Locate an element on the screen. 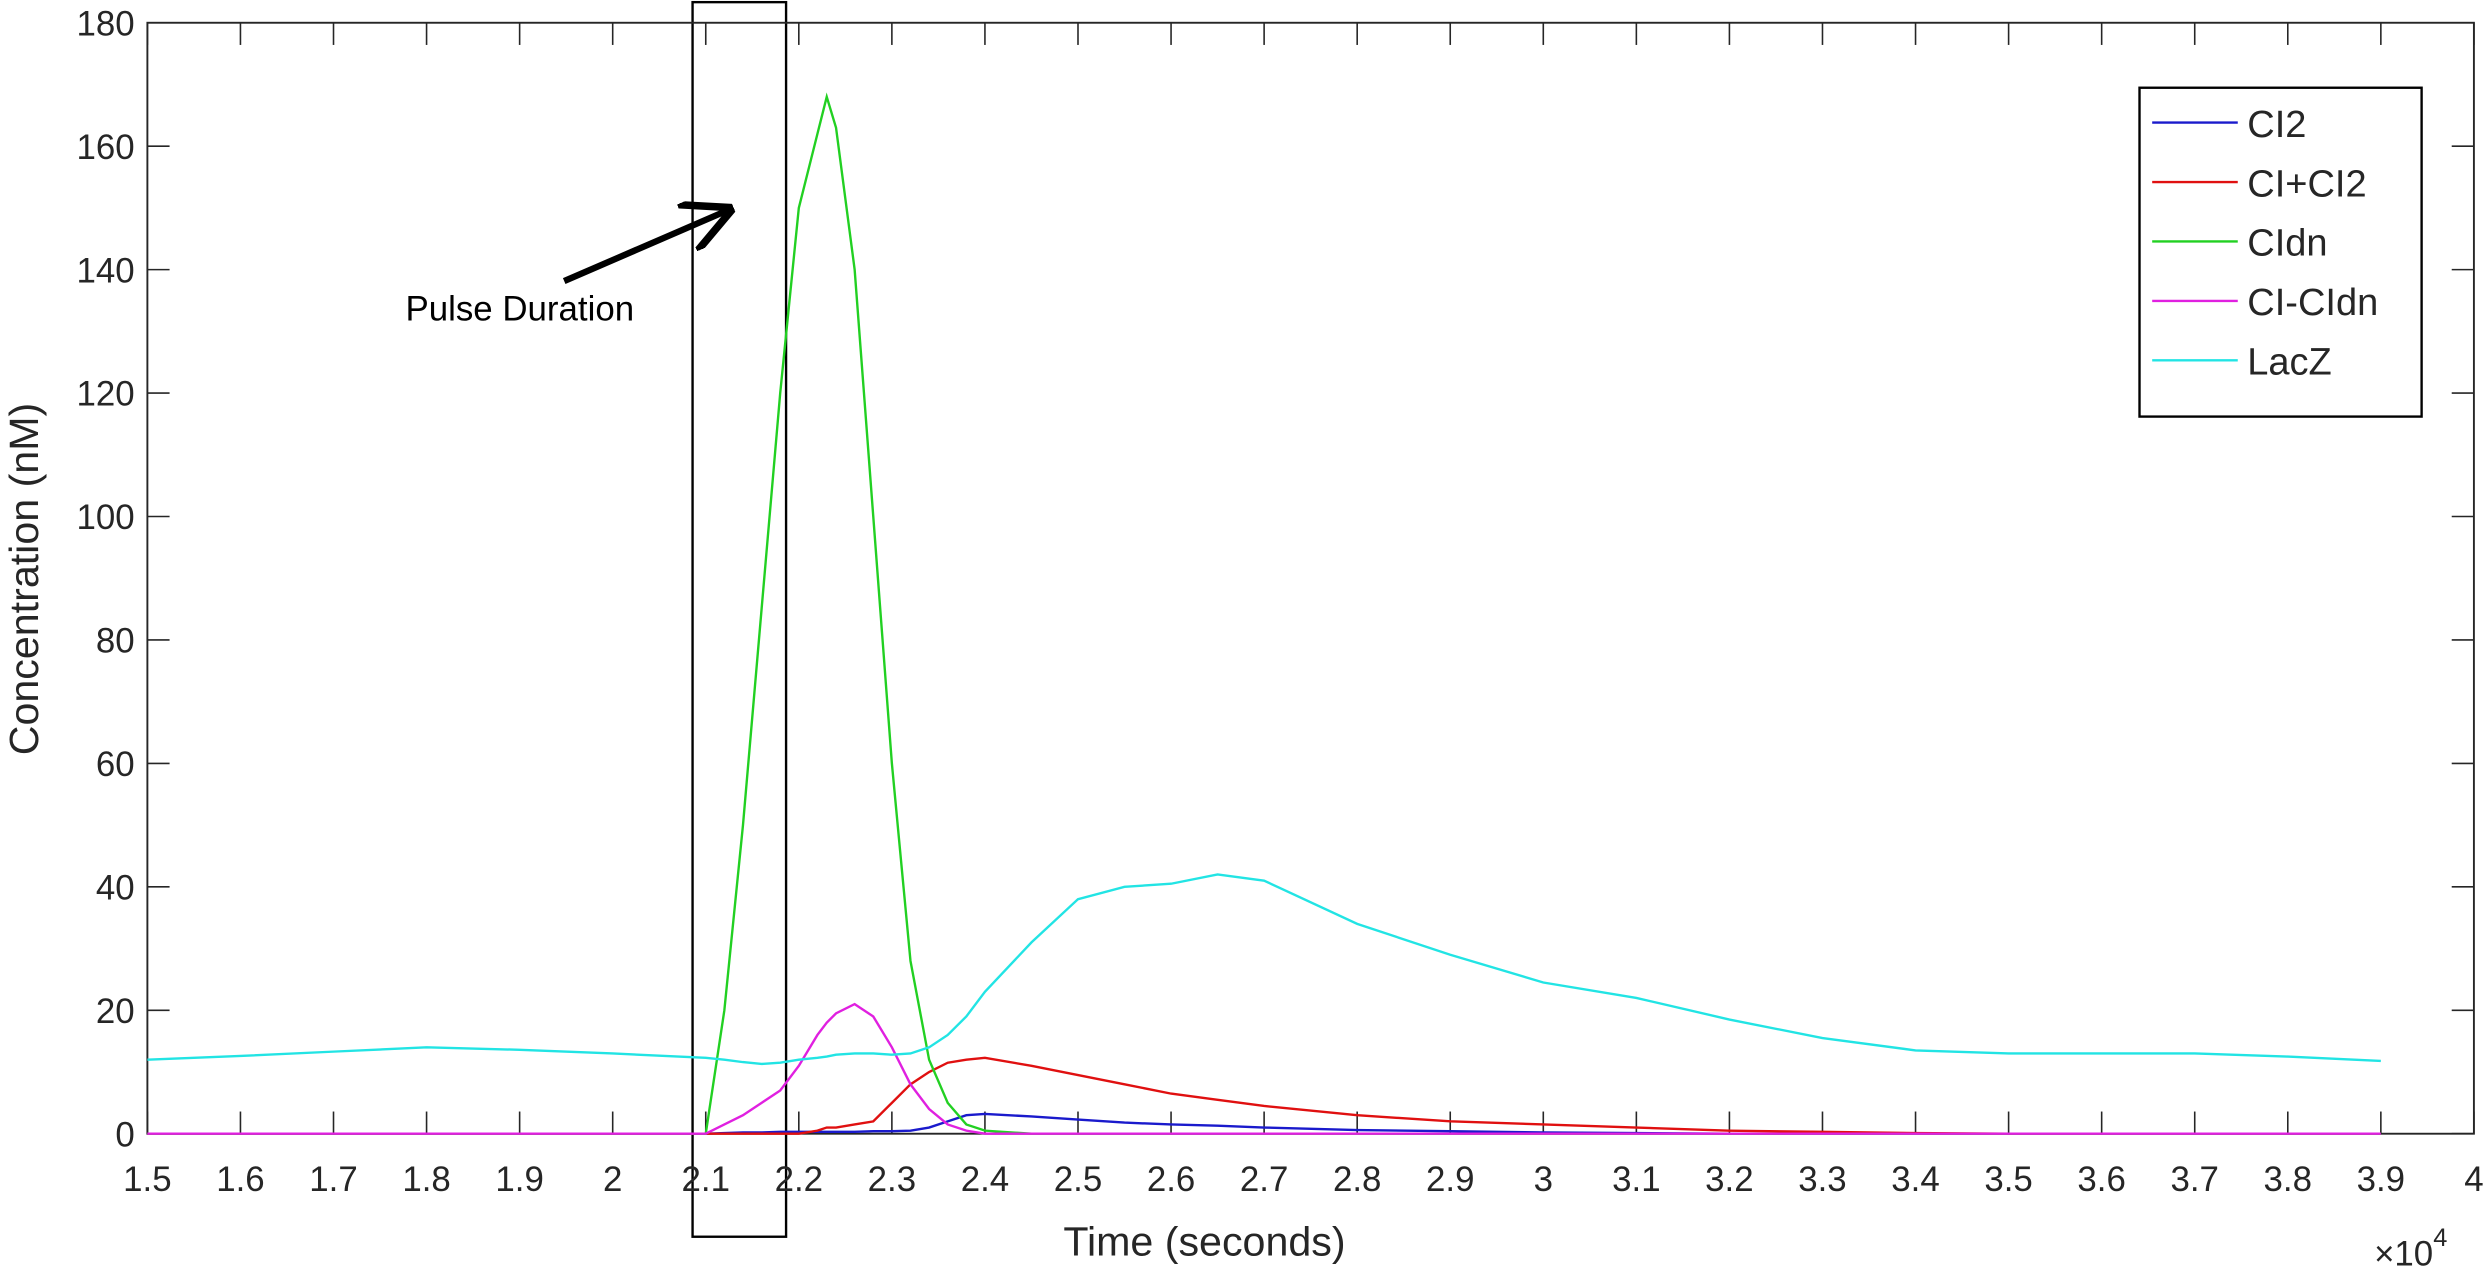  x-tick-label: 3.6 is located at coordinates (2101, 1179).